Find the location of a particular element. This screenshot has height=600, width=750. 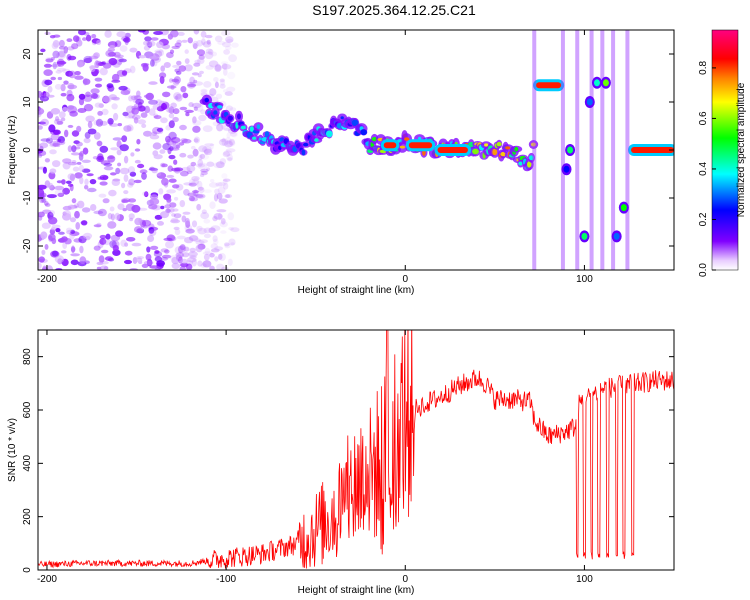

y-tick-label: 0 is located at coordinates (27, 570).